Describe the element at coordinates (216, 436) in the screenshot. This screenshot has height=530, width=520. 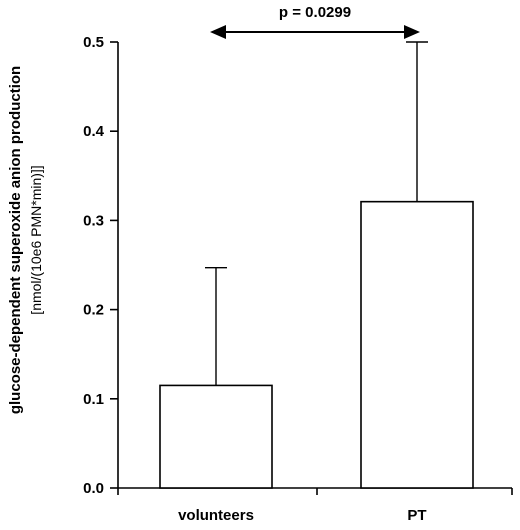
I see `bar-volunteers` at that location.